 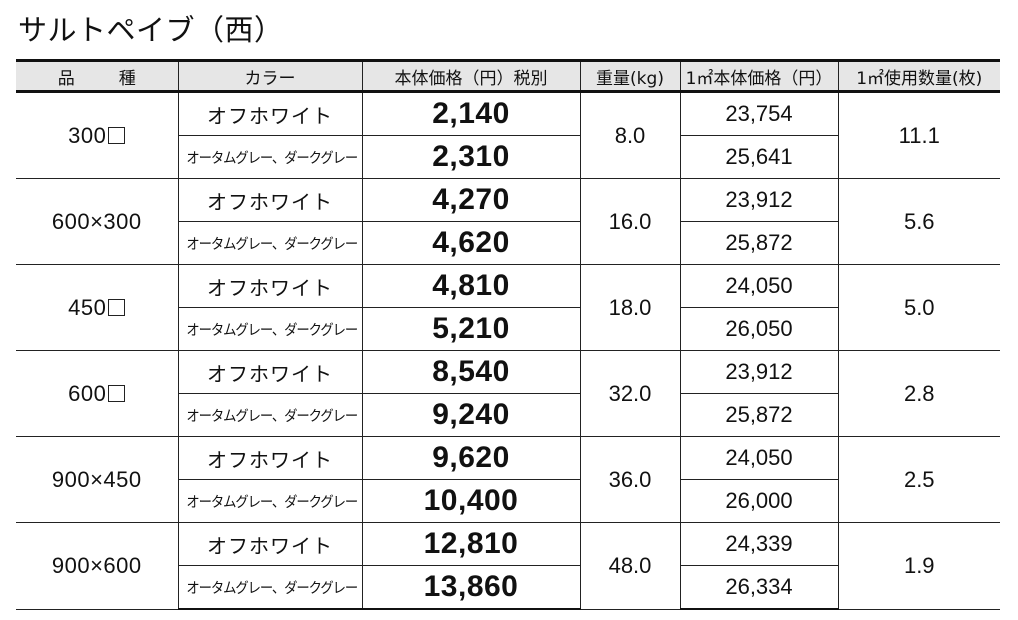 I want to click on price-value: 2,310, so click(x=471, y=156).